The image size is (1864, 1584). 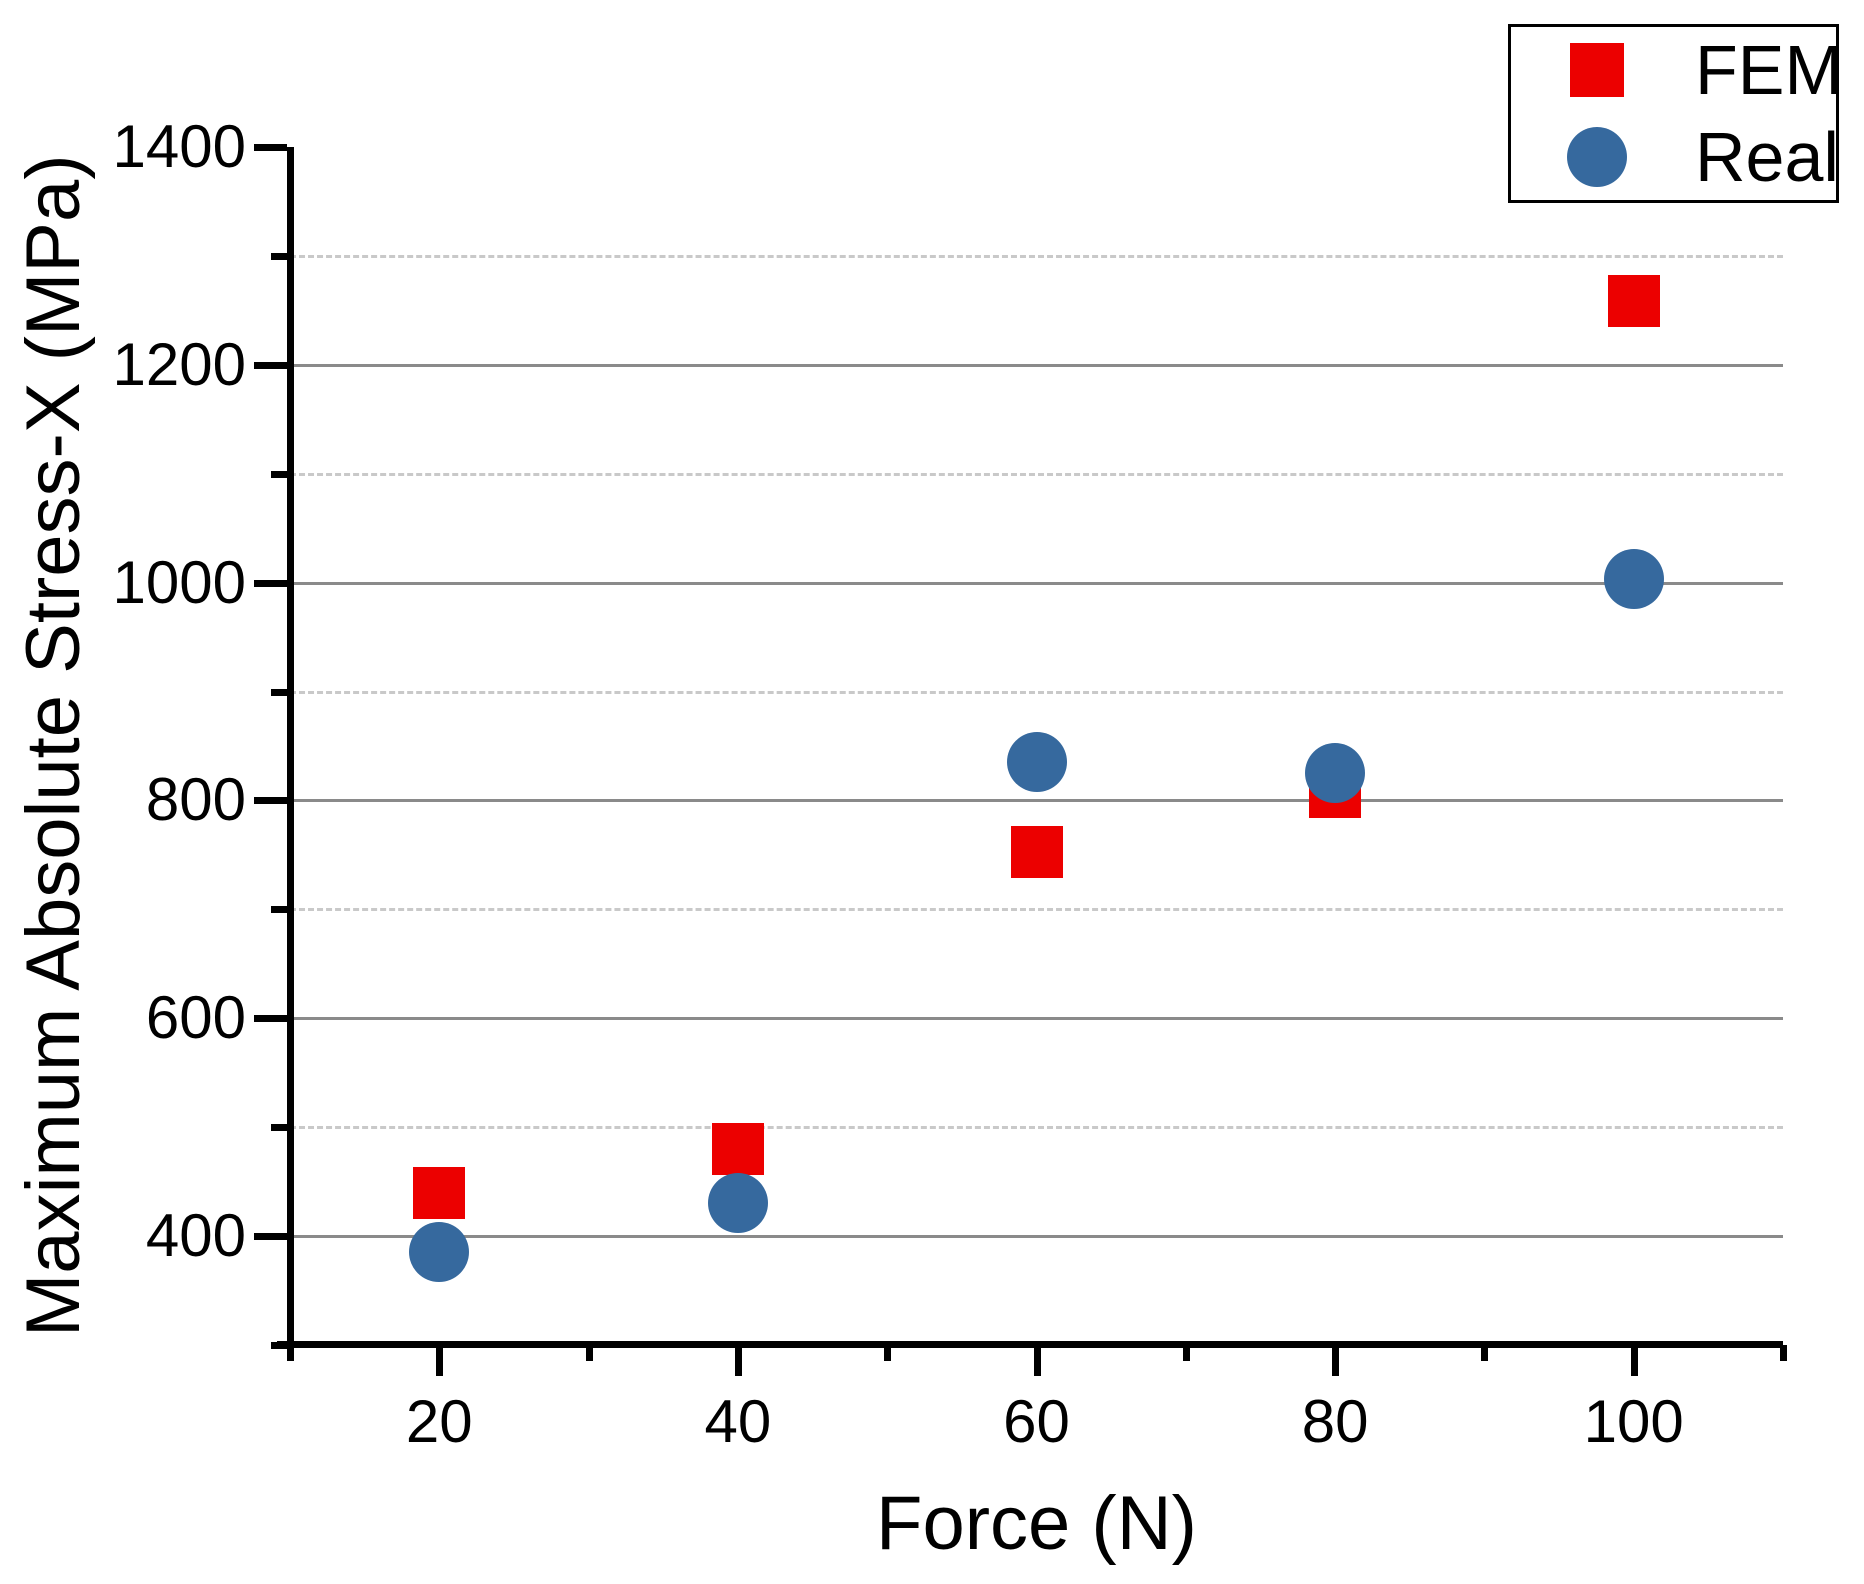 What do you see at coordinates (195, 1018) in the screenshot?
I see `y-tick-label: 600` at bounding box center [195, 1018].